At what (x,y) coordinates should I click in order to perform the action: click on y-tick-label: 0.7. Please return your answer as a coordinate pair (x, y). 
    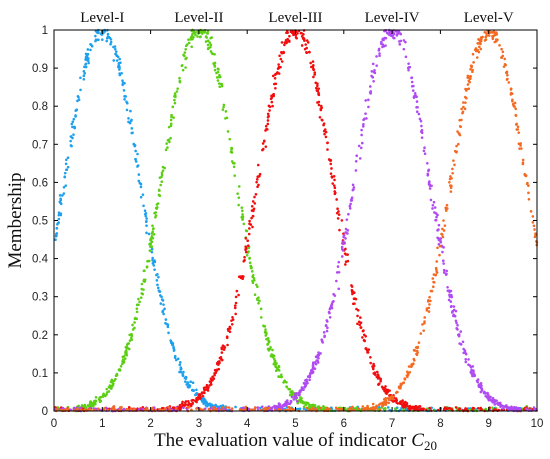
    Looking at the image, I should click on (40, 145).